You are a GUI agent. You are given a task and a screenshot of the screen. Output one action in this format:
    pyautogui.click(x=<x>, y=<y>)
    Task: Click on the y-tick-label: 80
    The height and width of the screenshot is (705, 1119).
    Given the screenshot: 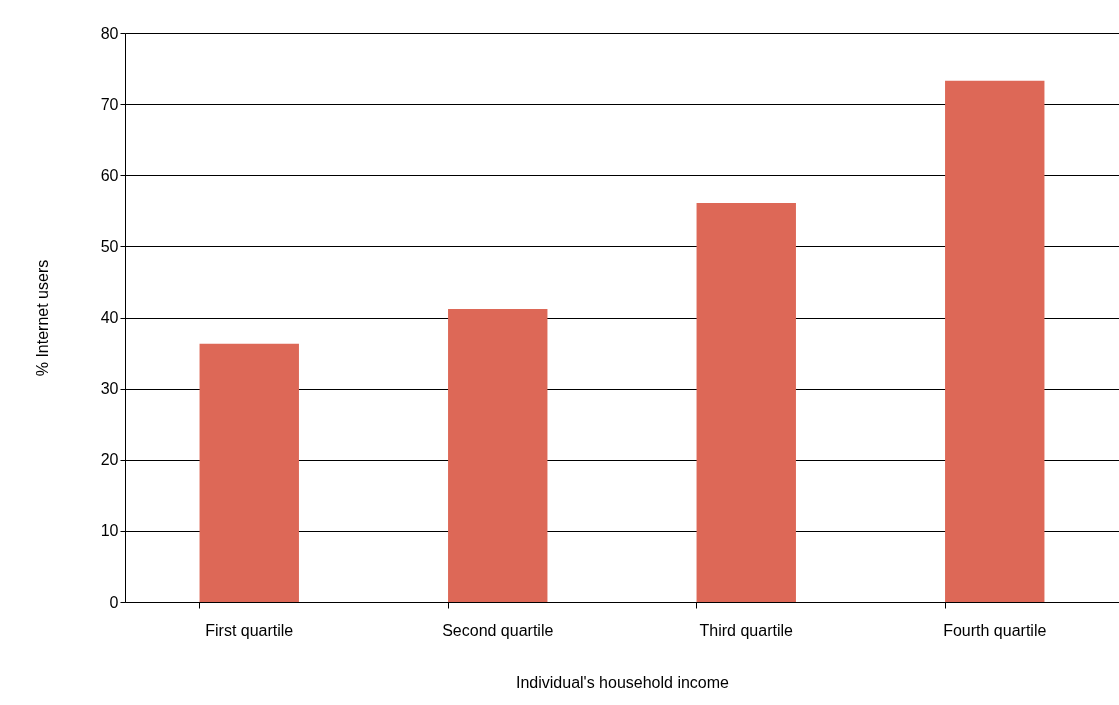 What is the action you would take?
    pyautogui.click(x=109, y=33)
    